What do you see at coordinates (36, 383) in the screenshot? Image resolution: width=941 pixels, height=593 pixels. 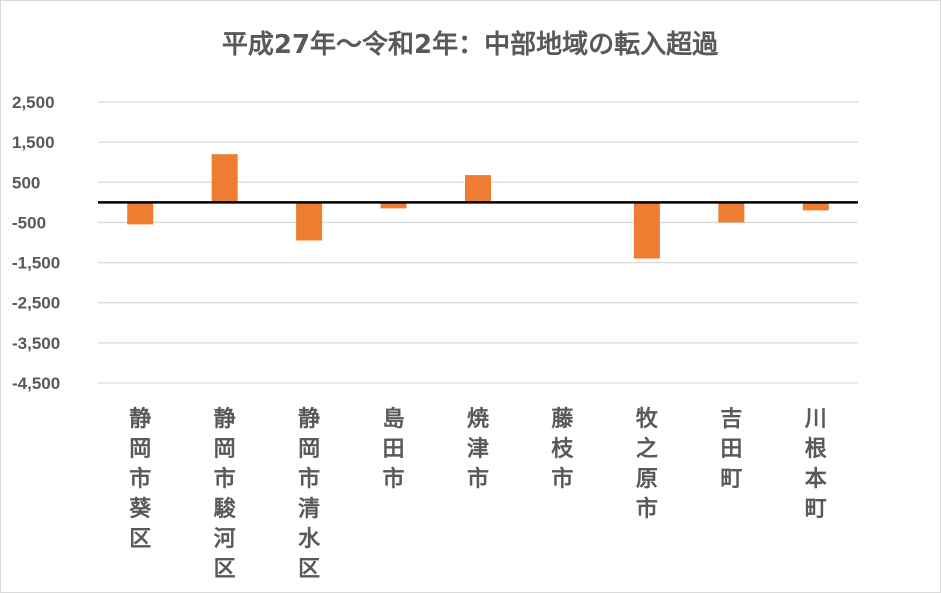 I see `y-tick-label: -4,500` at bounding box center [36, 383].